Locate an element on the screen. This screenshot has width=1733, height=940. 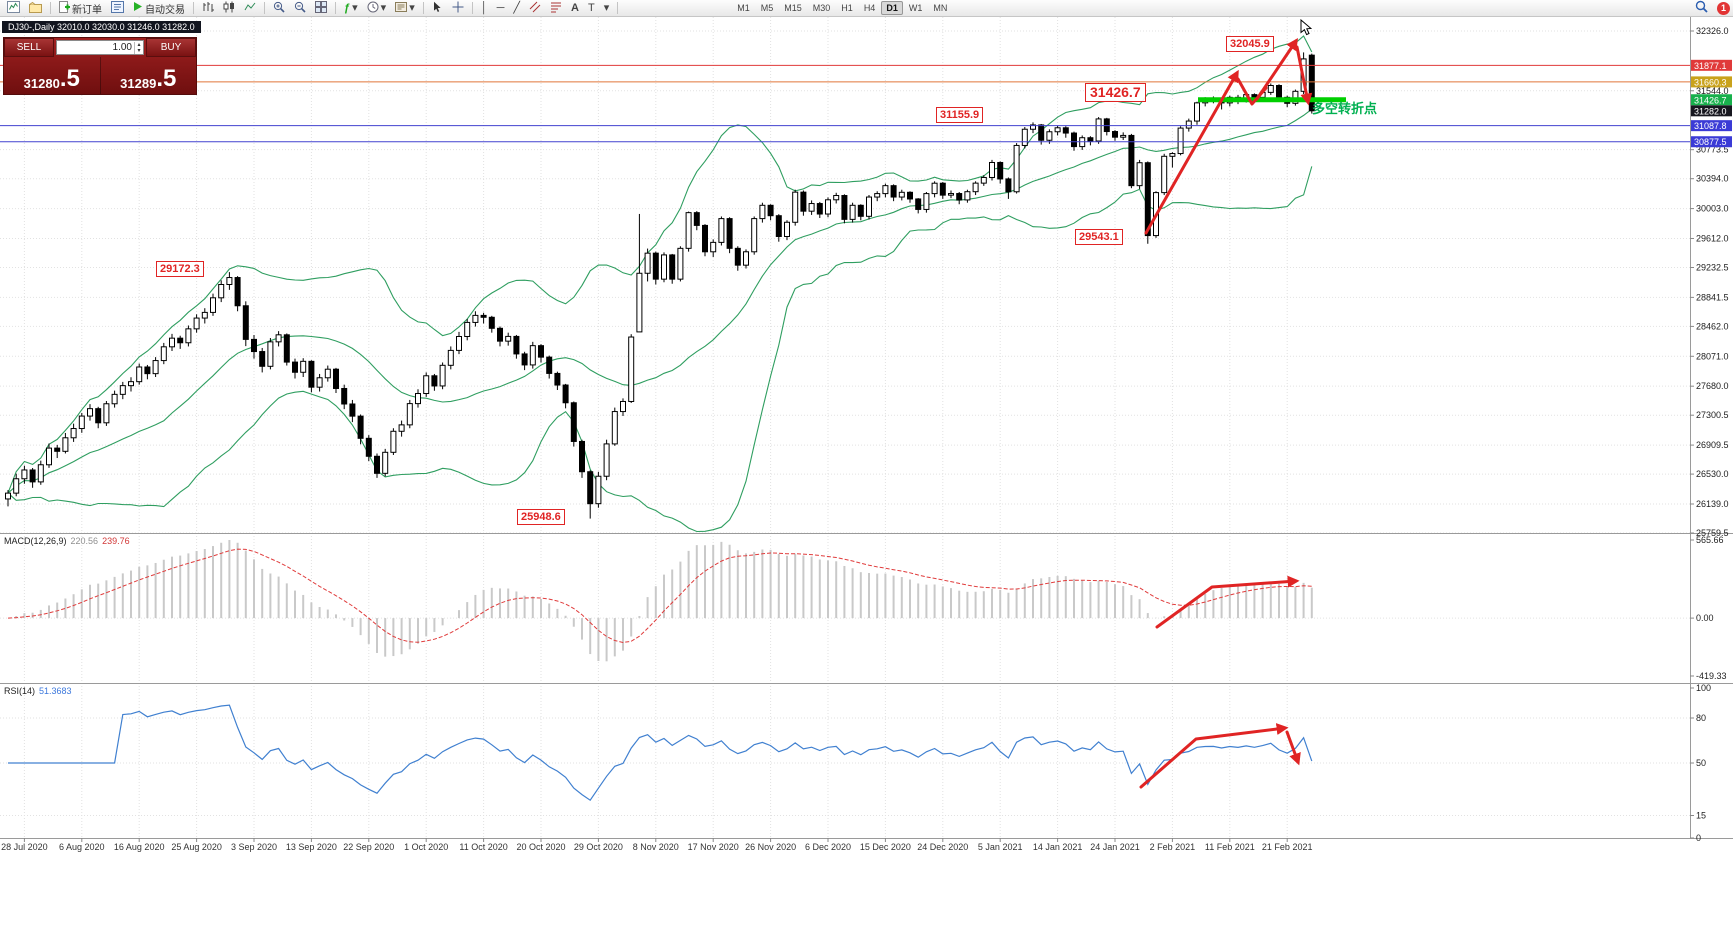
svg-text: 28071.0 is located at coordinates (1712, 356).